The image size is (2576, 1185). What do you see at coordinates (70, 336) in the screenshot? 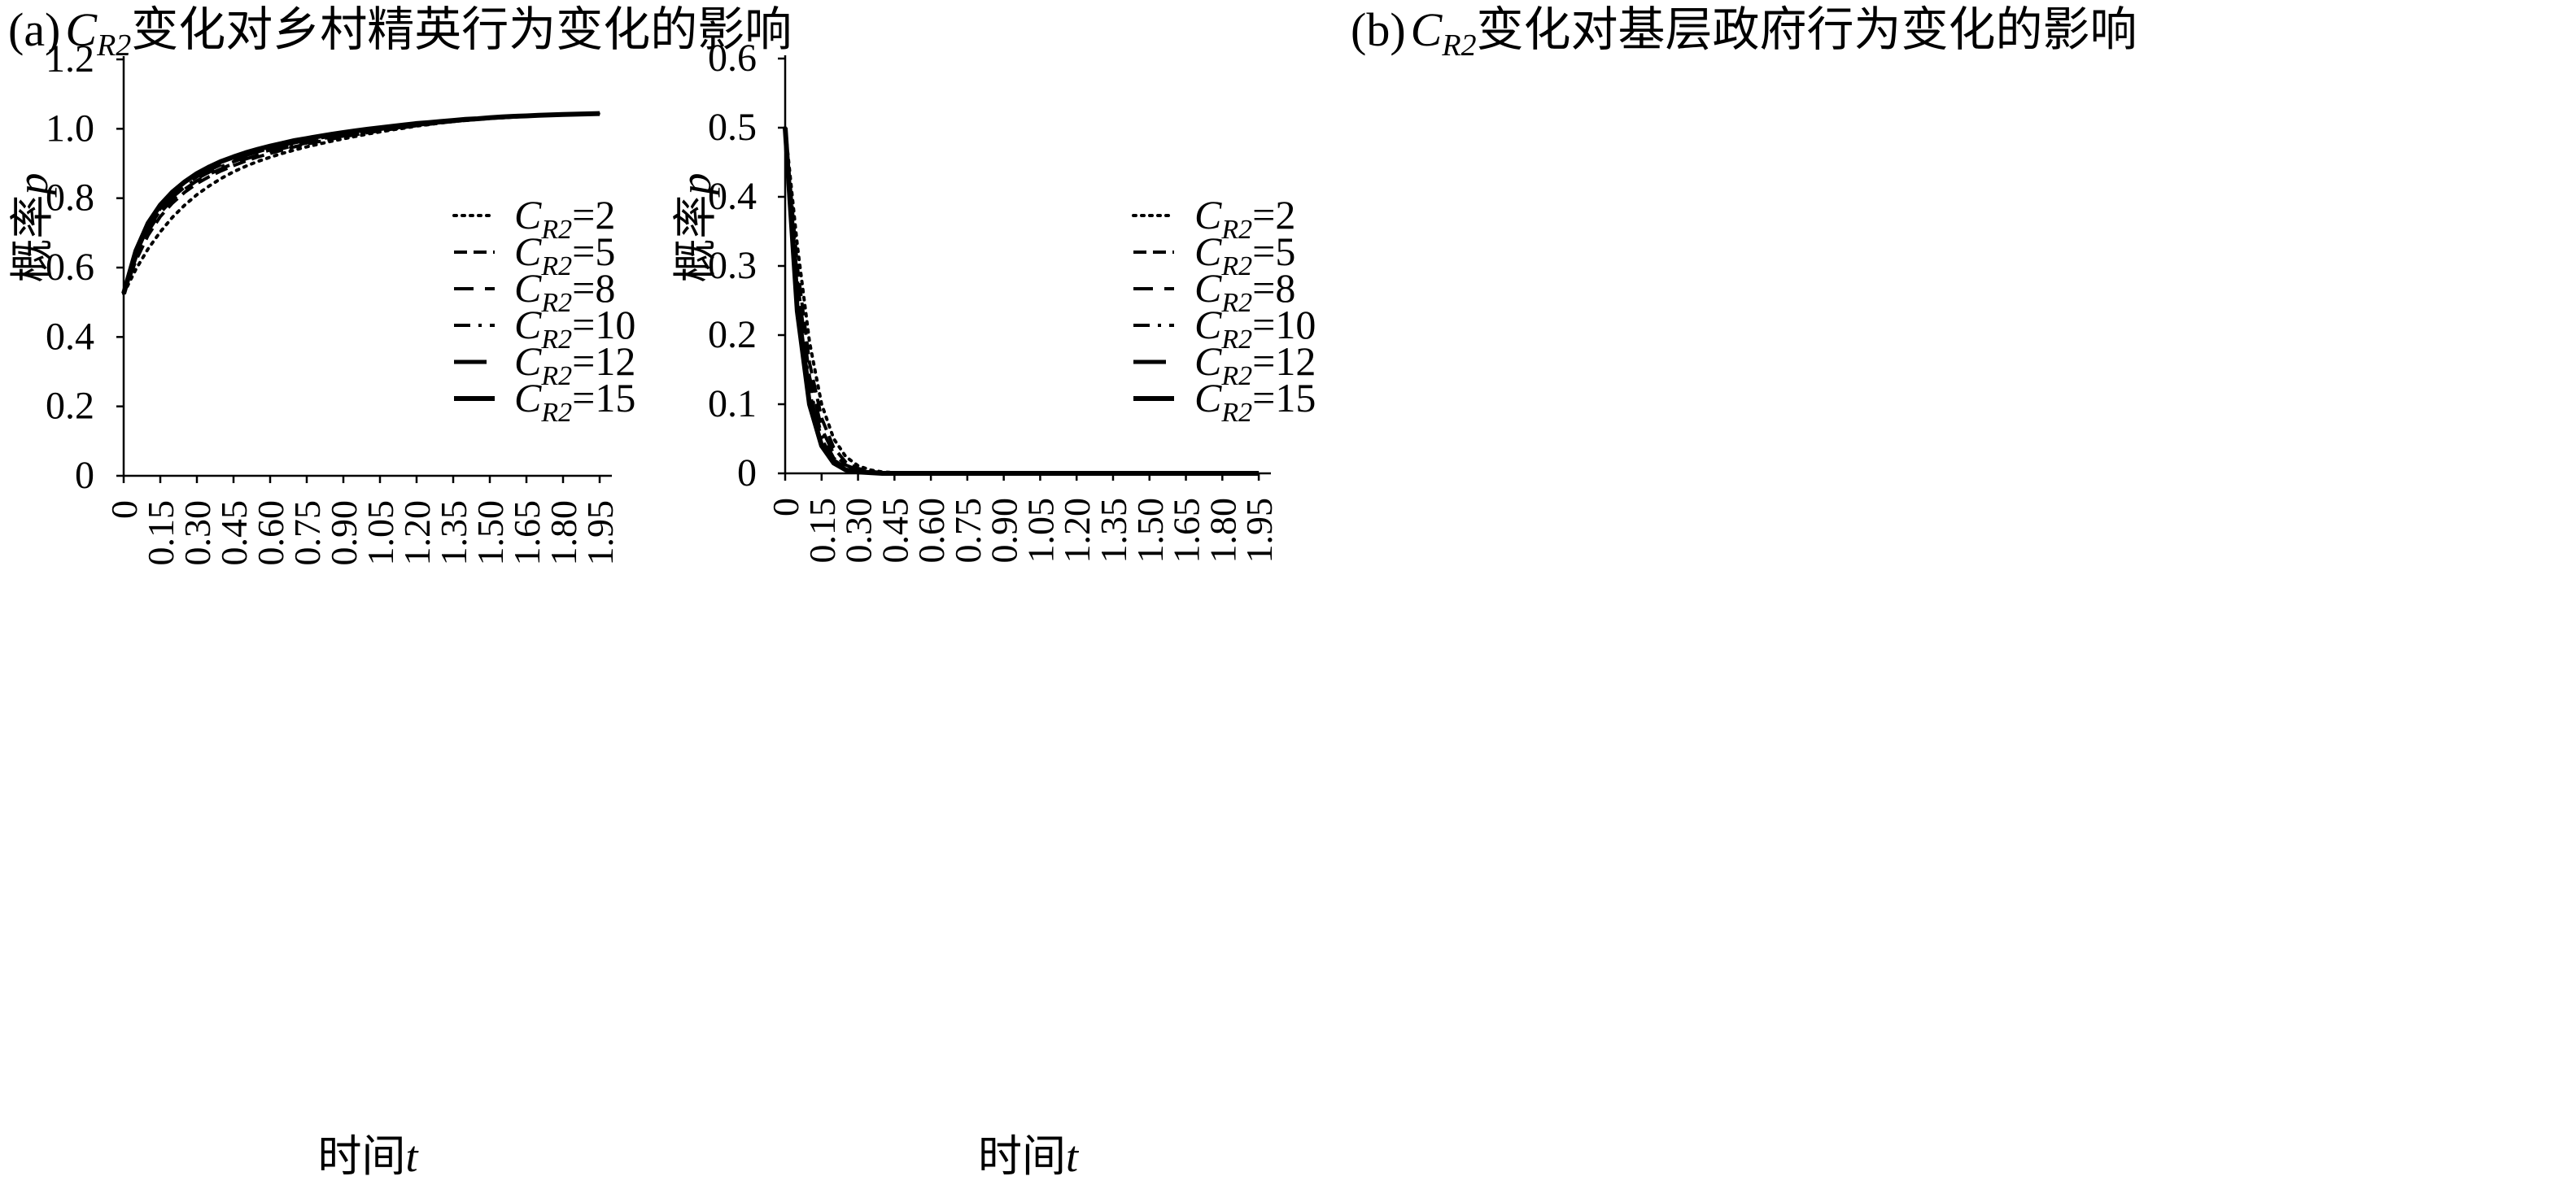
I see `panel-a-y-tick-label: 0.4` at bounding box center [70, 336].